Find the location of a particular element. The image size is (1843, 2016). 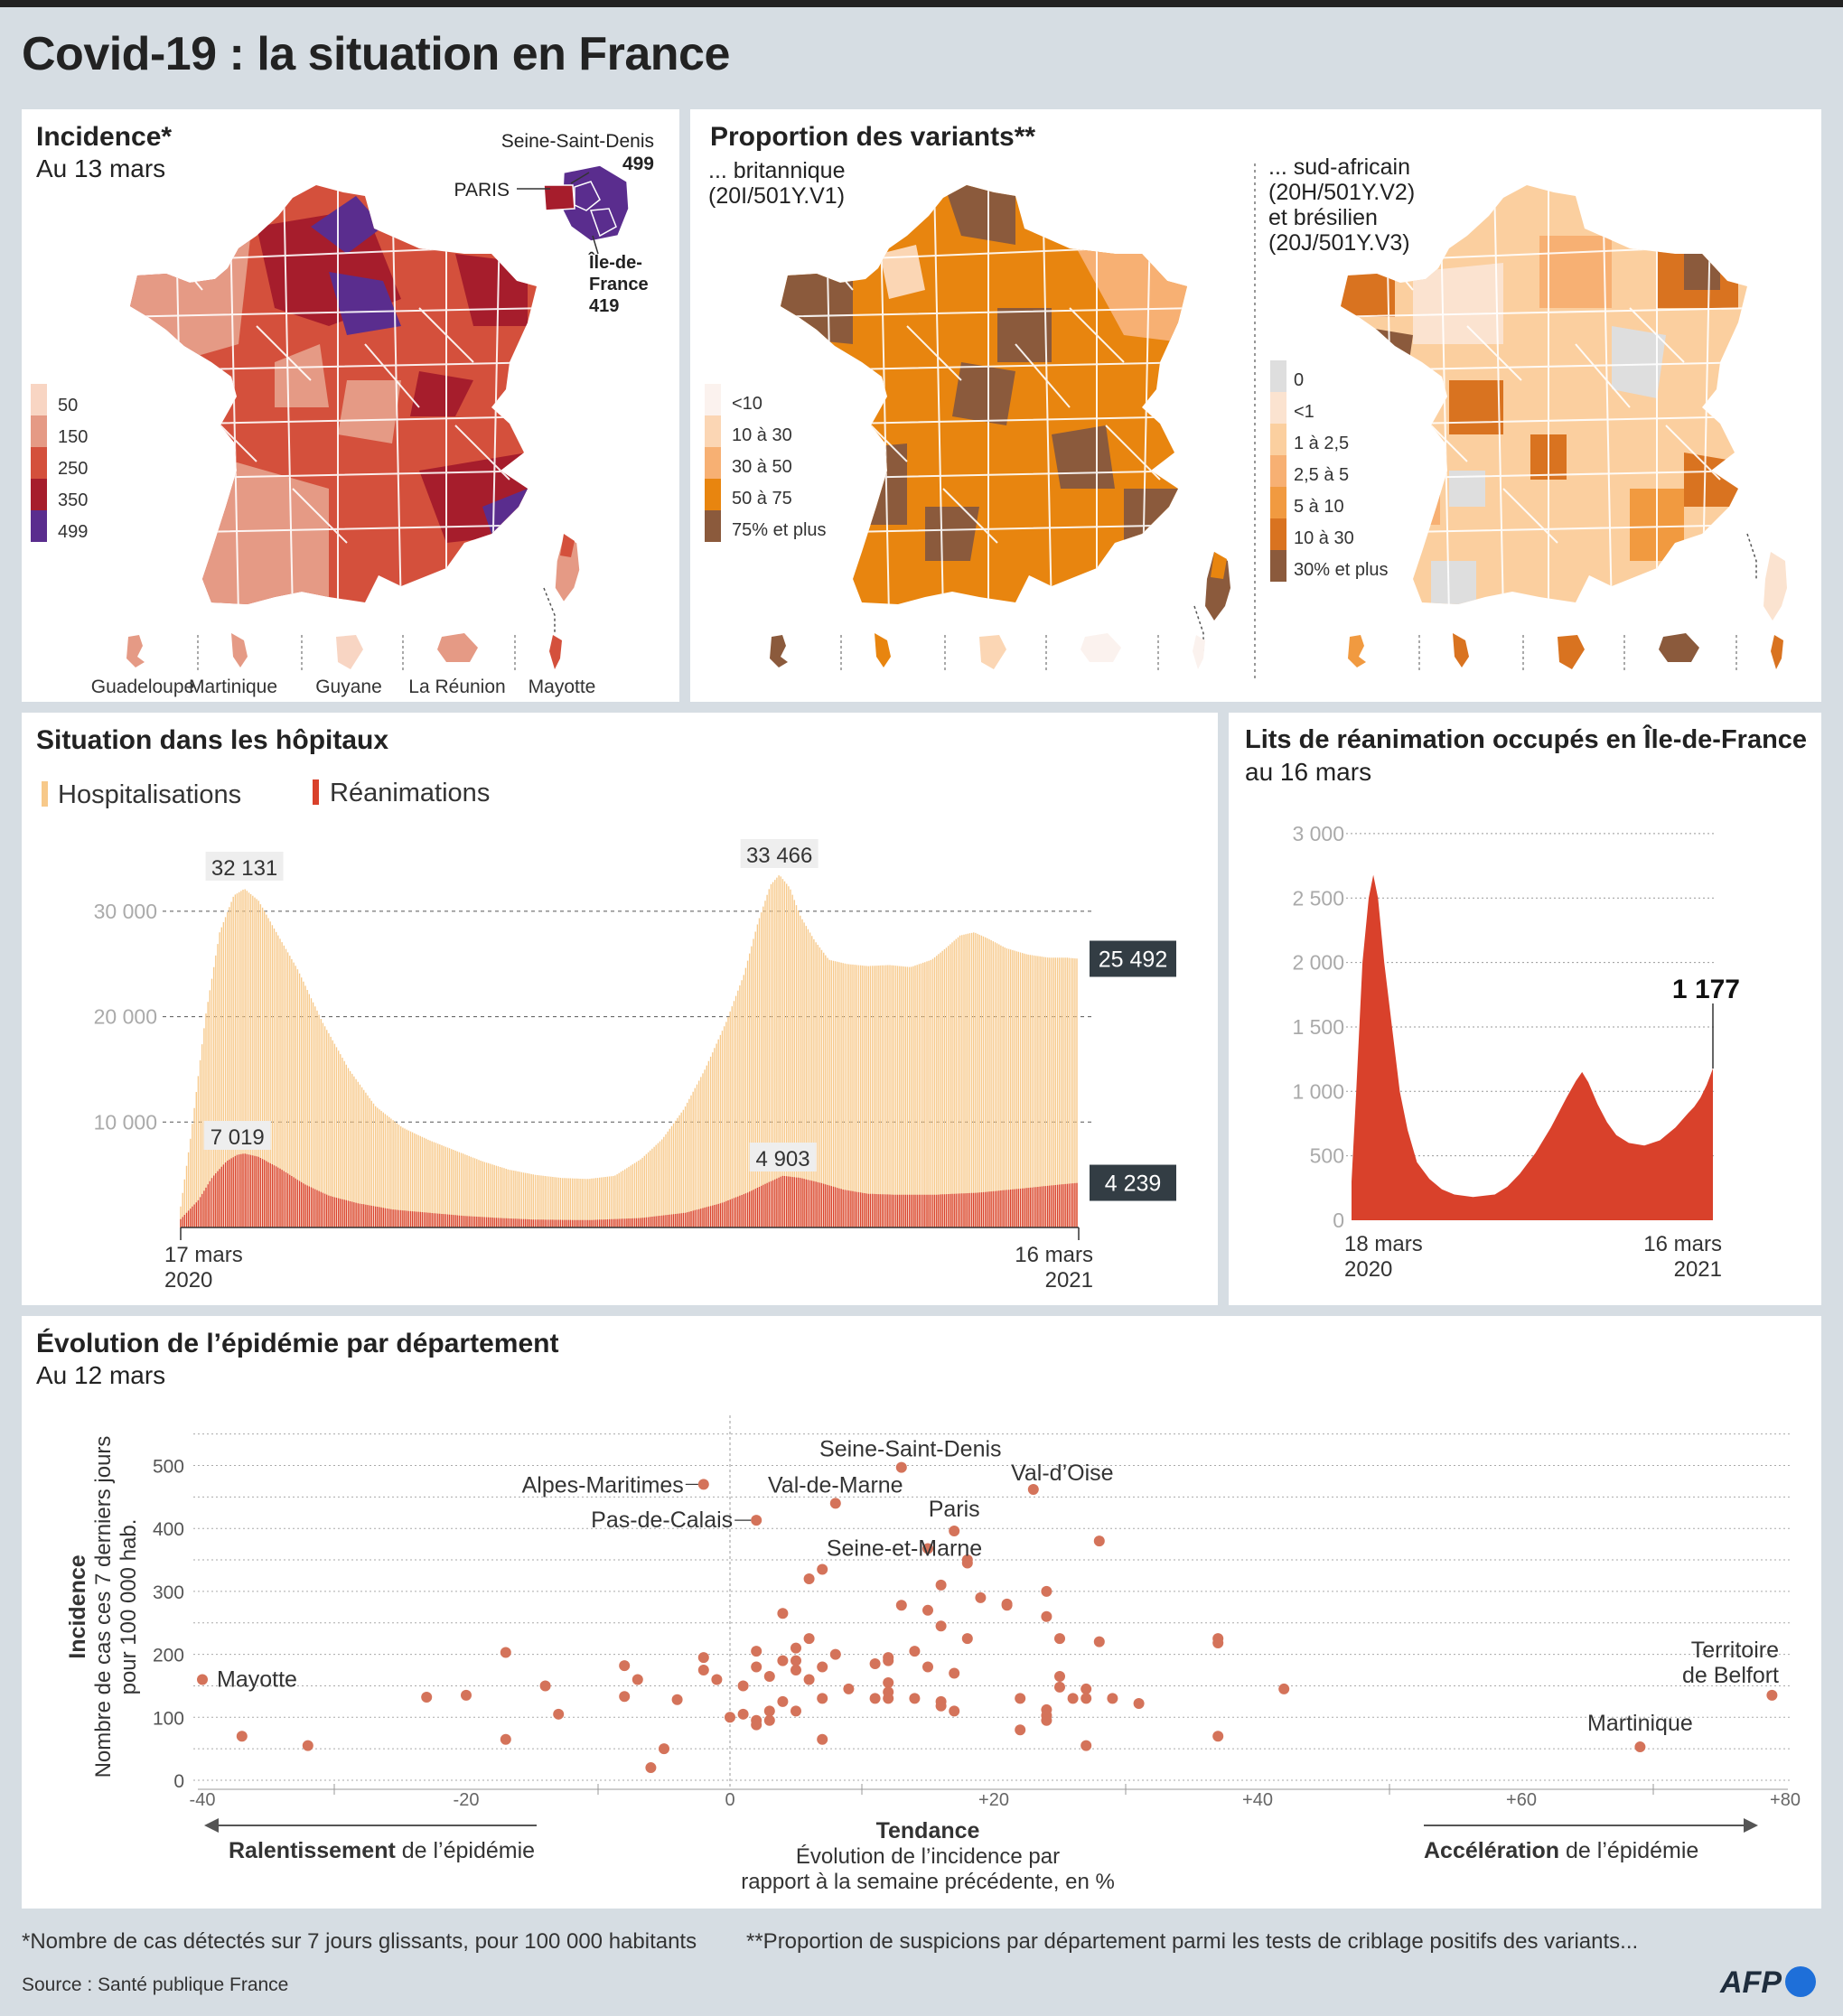

legend-rea-swatch is located at coordinates (316, 792).